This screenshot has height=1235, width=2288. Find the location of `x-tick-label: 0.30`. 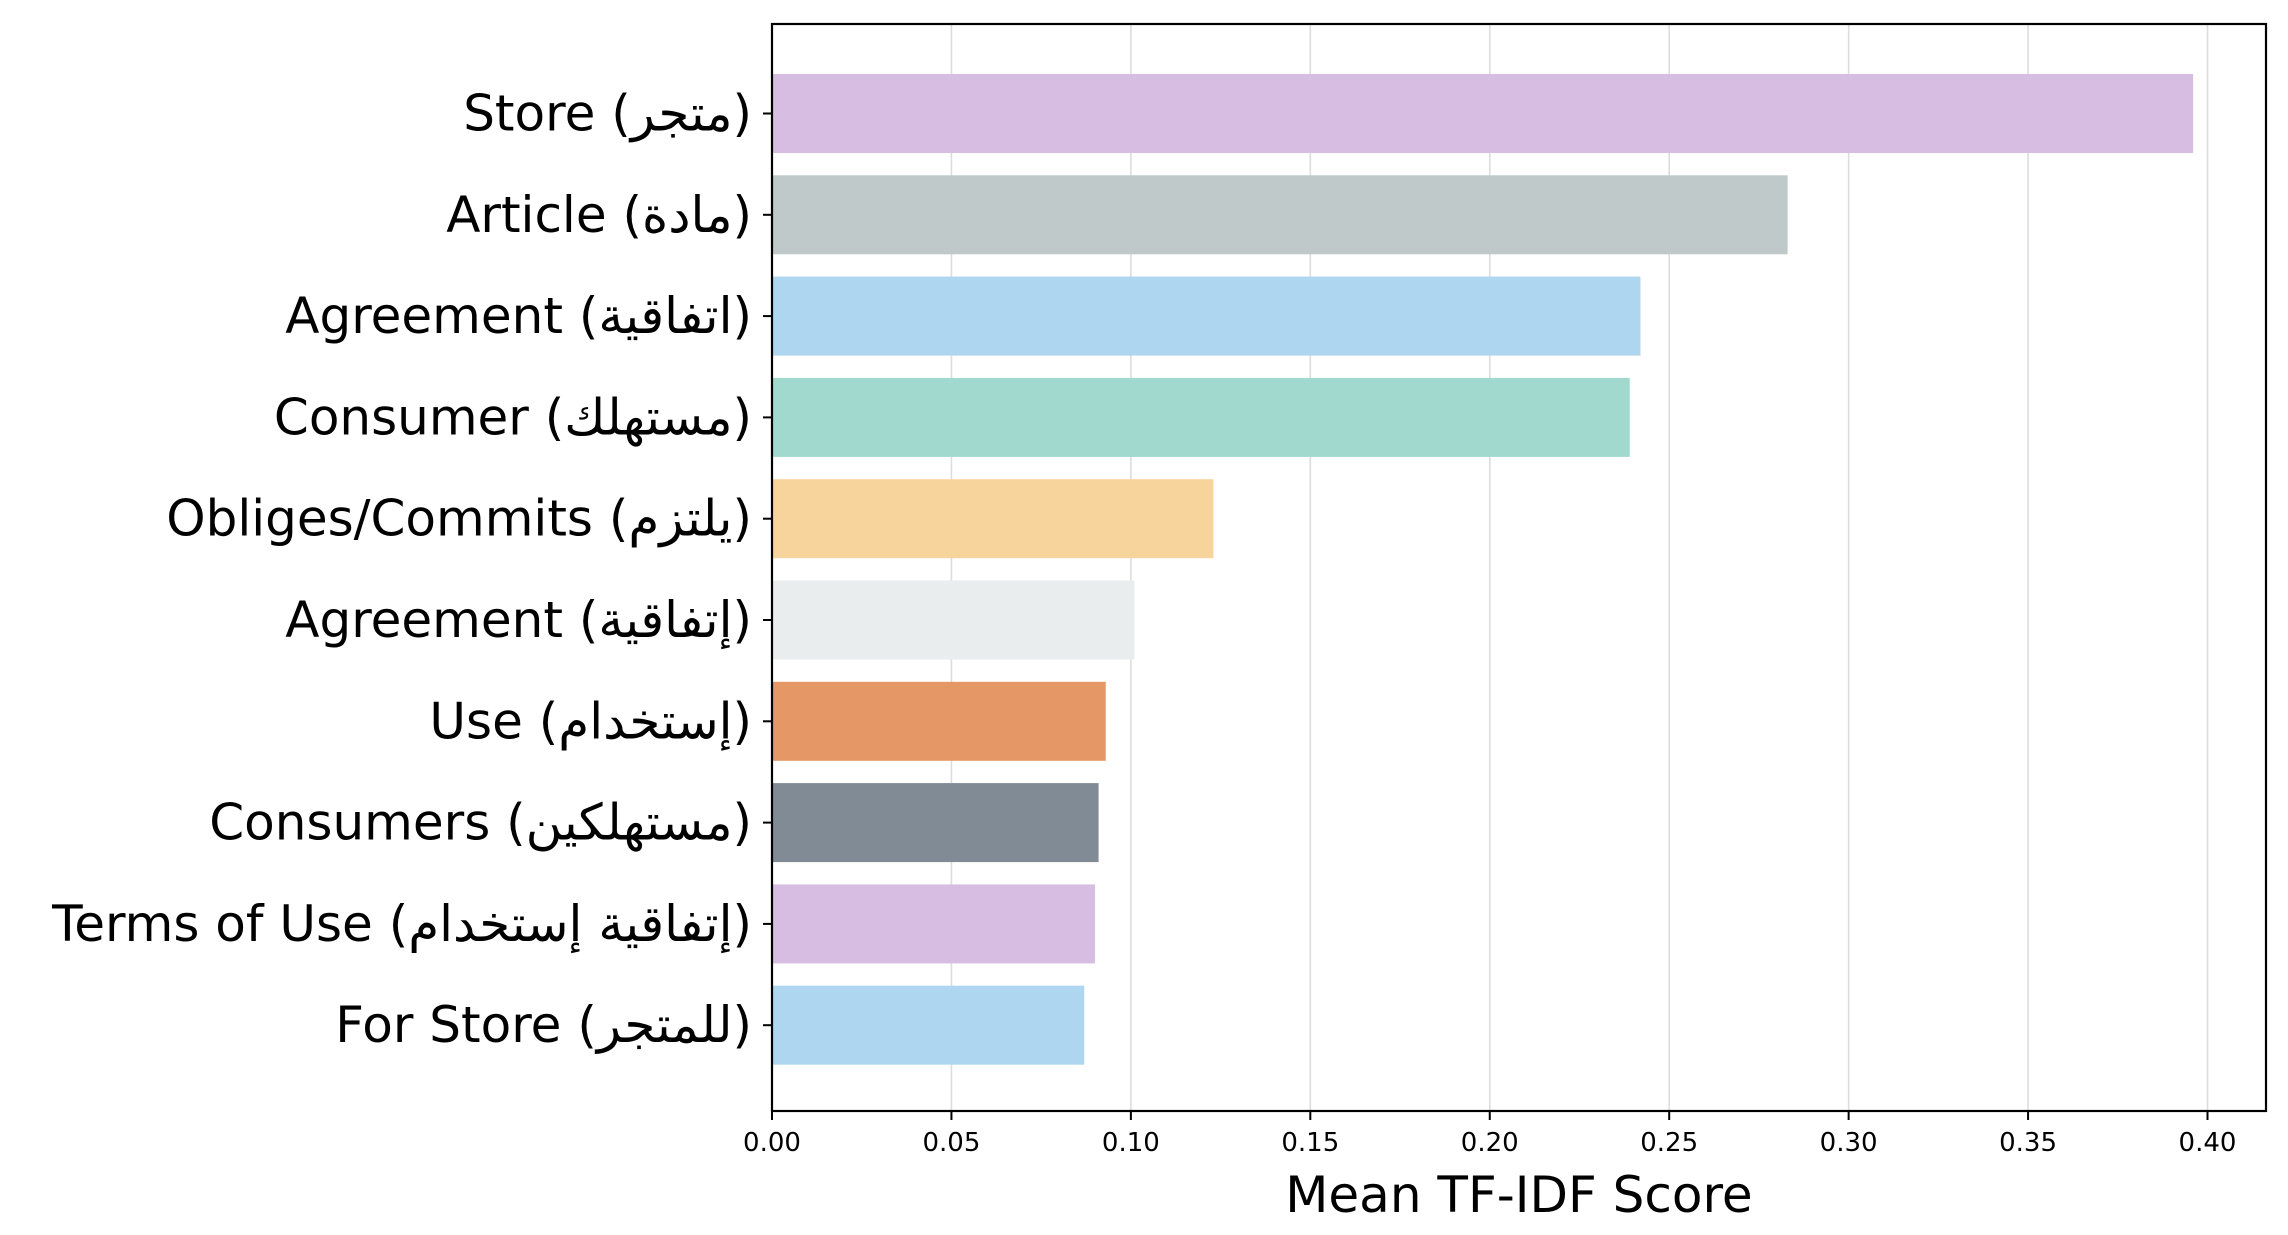

x-tick-label: 0.30 is located at coordinates (1849, 1143).